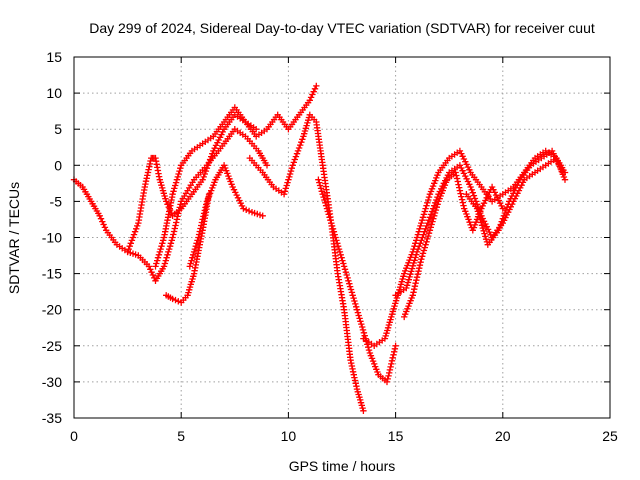 This screenshot has height=480, width=640. I want to click on y-tick-label: -10, so click(52, 238).